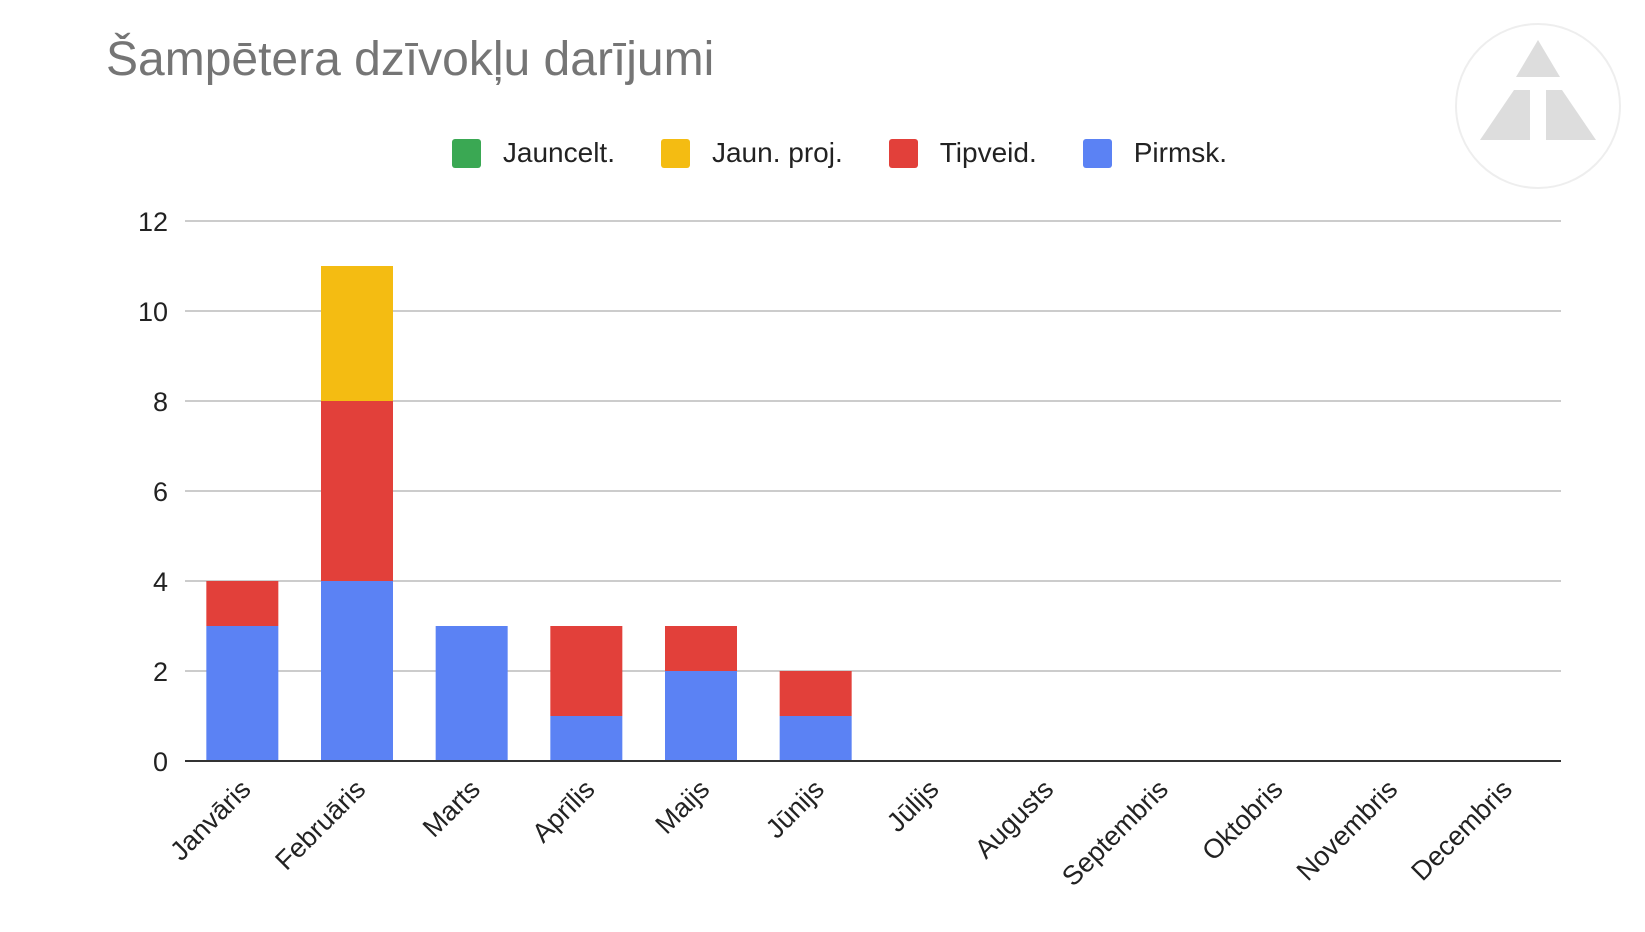 Image resolution: width=1645 pixels, height=932 pixels. Describe the element at coordinates (795, 809) in the screenshot. I see `x-tick-label: Jūnijs` at that location.